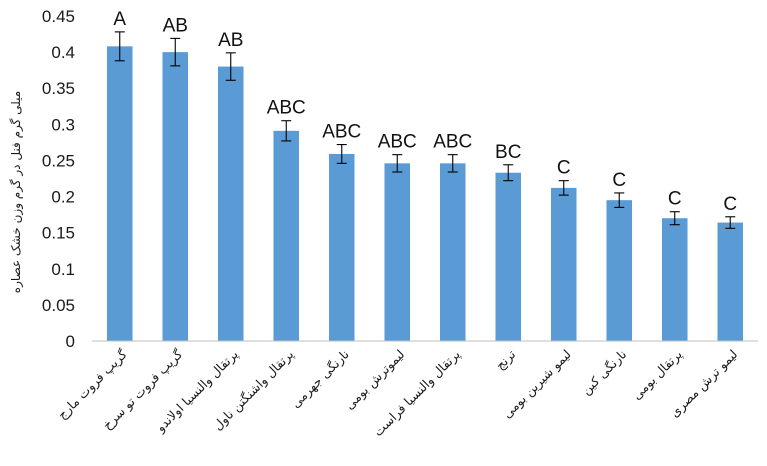 The width and height of the screenshot is (767, 466). I want to click on y-tick-label: 0.4, so click(63, 52).